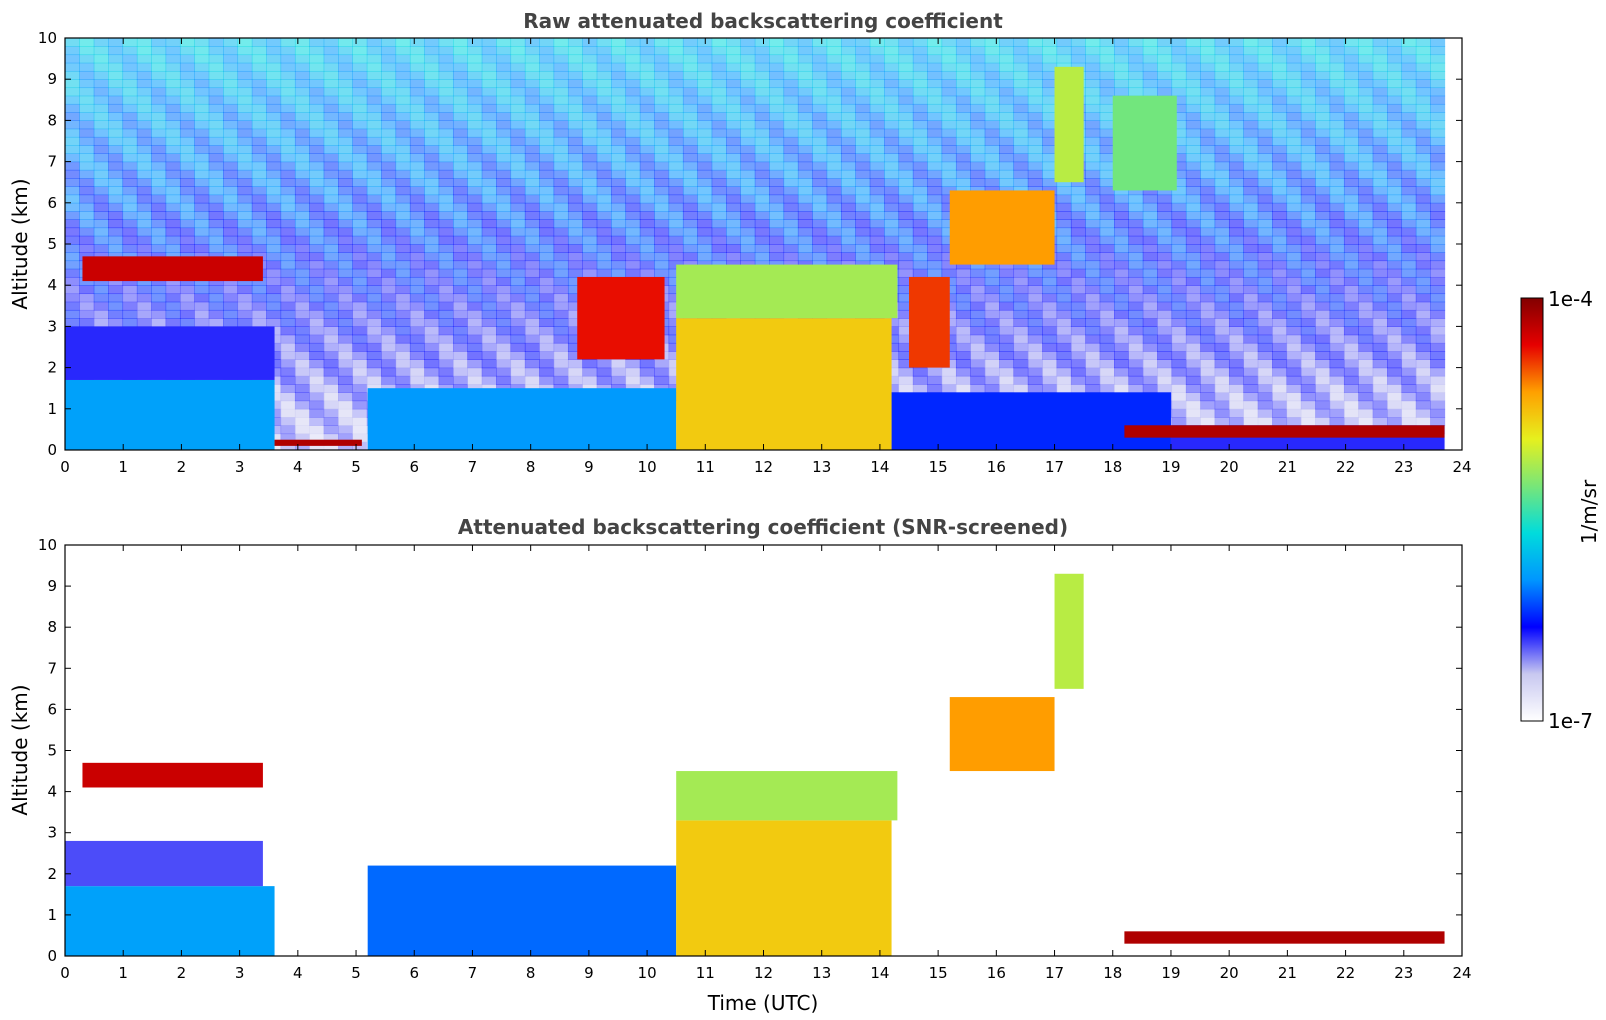 The height and width of the screenshot is (1020, 1606). I want to click on x-tick-label: 14, so click(879, 467).